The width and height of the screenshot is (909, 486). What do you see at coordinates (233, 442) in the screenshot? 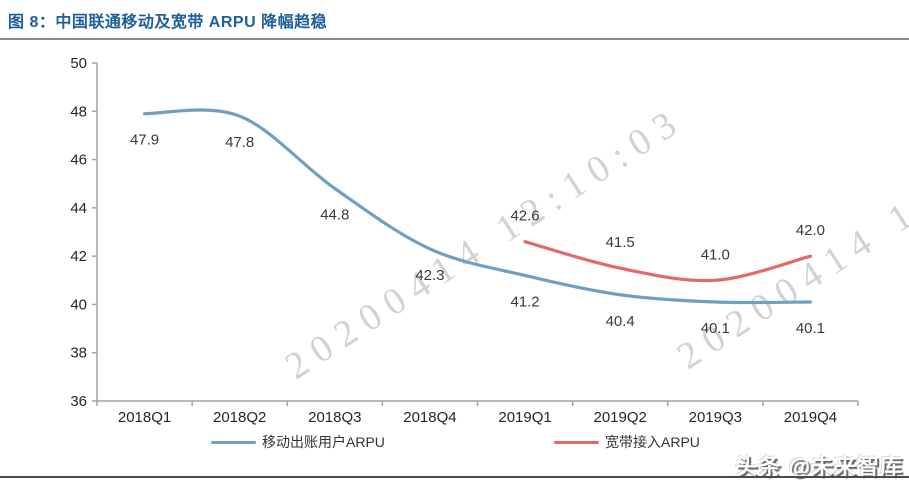
I see `legend-swatch-mobile` at bounding box center [233, 442].